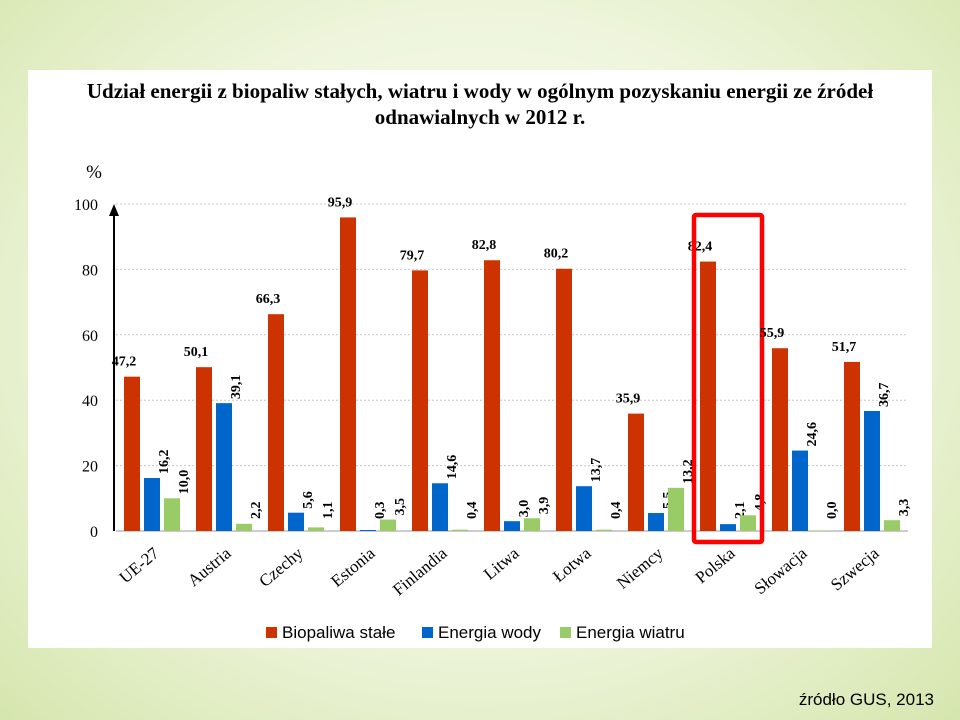 The height and width of the screenshot is (720, 960). Describe the element at coordinates (338, 632) in the screenshot. I see `legend-label: Biopaliwa stałe` at that location.